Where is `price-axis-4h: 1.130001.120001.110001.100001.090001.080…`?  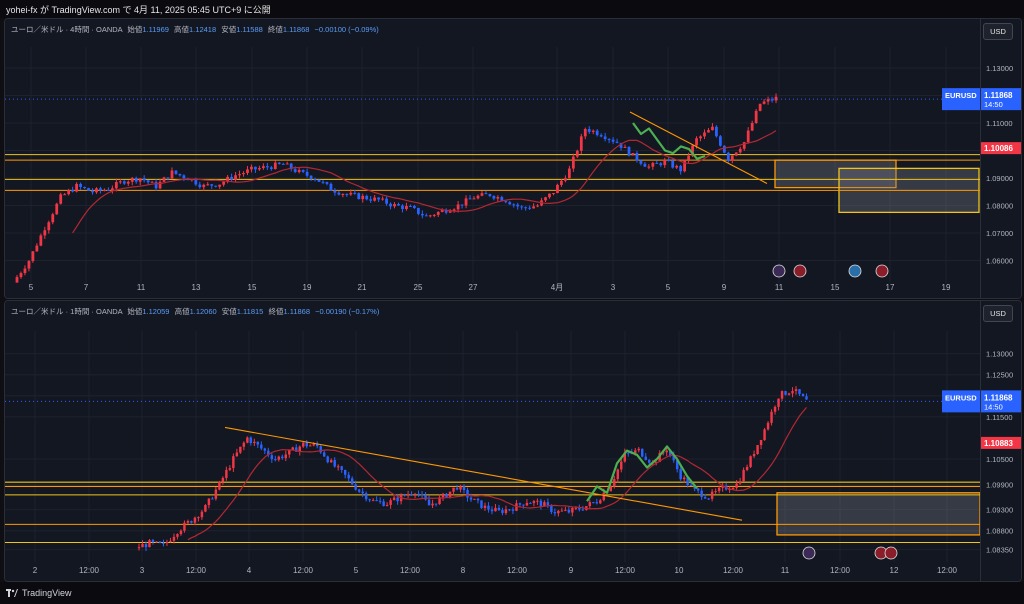
price-axis-4h: 1.130001.120001.110001.100001.090001.080… is located at coordinates (1000, 158).